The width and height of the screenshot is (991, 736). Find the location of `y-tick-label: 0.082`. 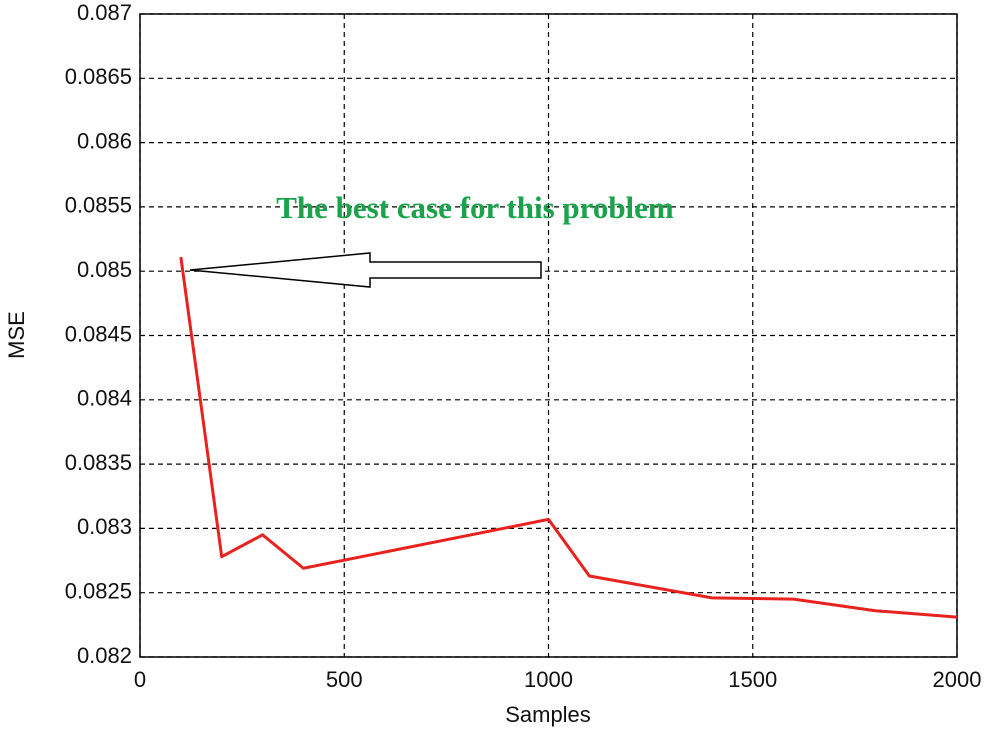

y-tick-label: 0.082 is located at coordinates (104, 655).